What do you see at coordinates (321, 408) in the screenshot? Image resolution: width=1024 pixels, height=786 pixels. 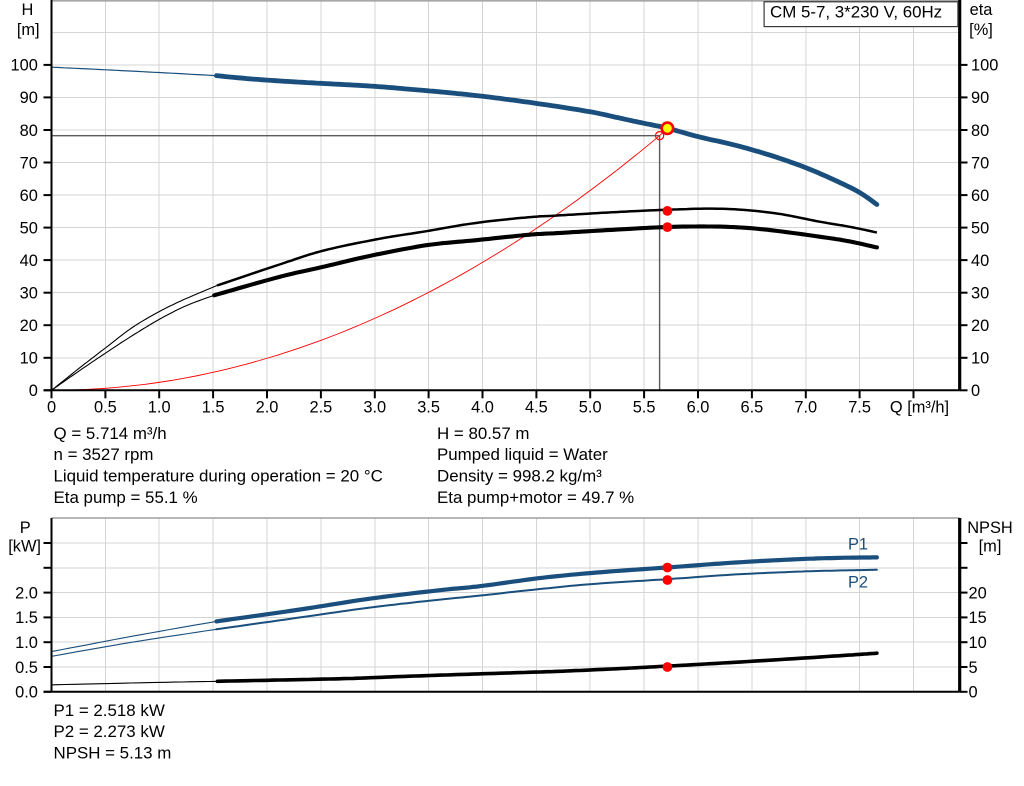 I see `svg-text: 2.5` at bounding box center [321, 408].